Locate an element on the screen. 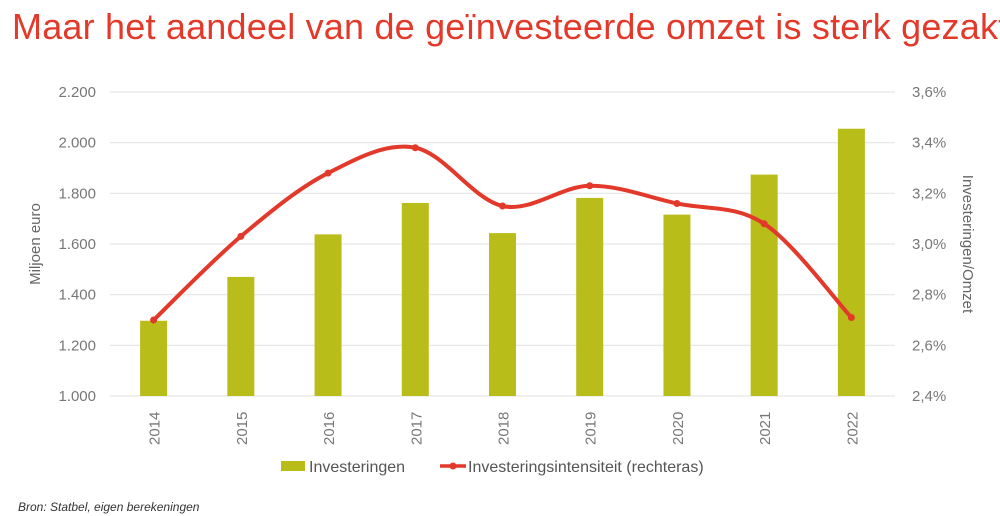 The width and height of the screenshot is (1000, 516). x-tick-label: 2018 is located at coordinates (504, 428).